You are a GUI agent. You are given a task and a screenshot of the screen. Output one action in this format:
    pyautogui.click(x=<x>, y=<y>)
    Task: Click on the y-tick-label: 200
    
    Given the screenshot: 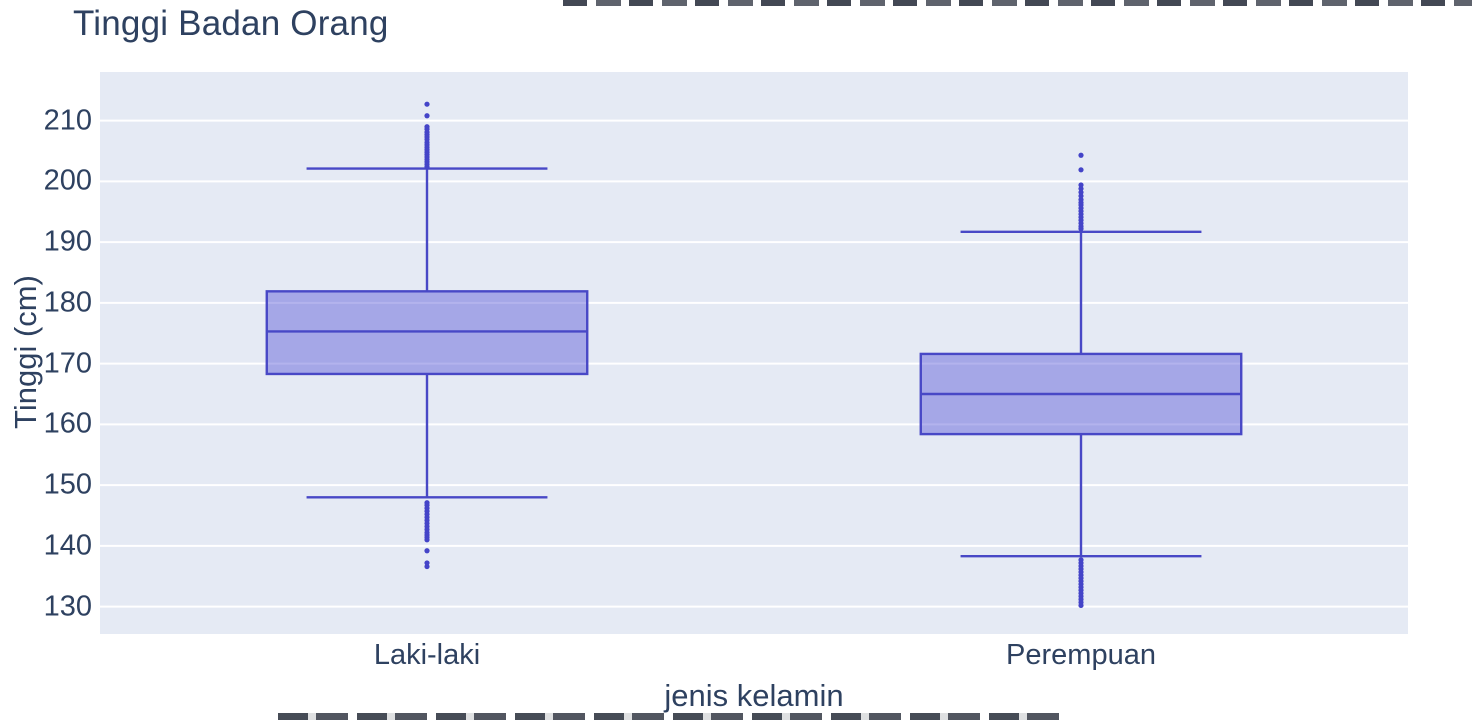 What is the action you would take?
    pyautogui.click(x=67, y=180)
    